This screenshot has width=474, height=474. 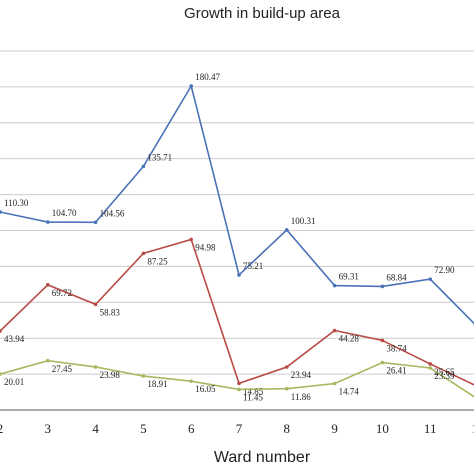 What do you see at coordinates (396, 371) in the screenshot?
I see `value-label: 26.41` at bounding box center [396, 371].